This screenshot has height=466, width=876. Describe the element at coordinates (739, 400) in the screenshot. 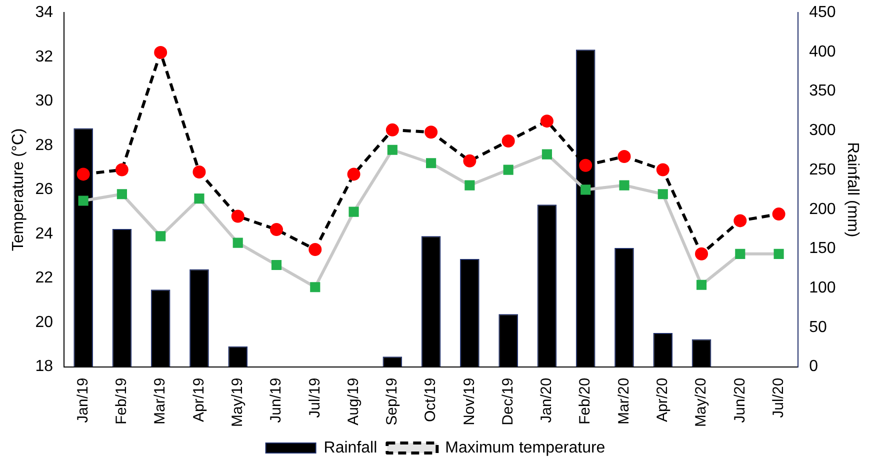

I see `x-tick-label: Jun/20` at that location.